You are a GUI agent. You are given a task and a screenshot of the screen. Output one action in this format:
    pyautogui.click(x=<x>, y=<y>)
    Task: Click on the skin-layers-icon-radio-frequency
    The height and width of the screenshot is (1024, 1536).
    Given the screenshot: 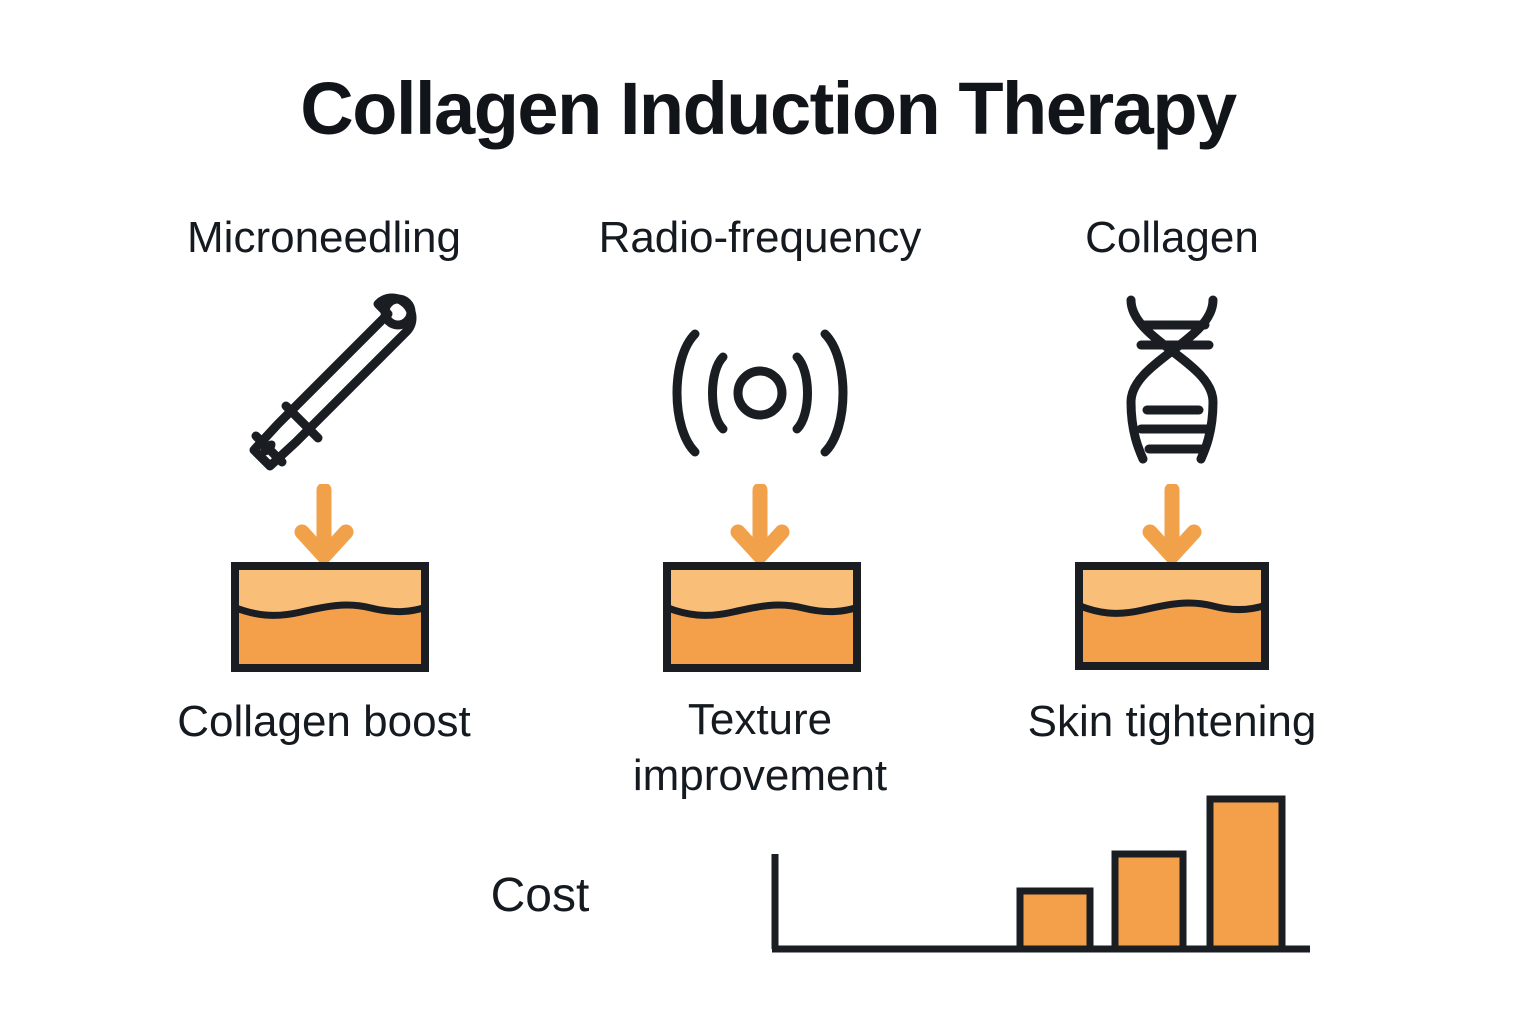 What is the action you would take?
    pyautogui.click(x=762, y=620)
    